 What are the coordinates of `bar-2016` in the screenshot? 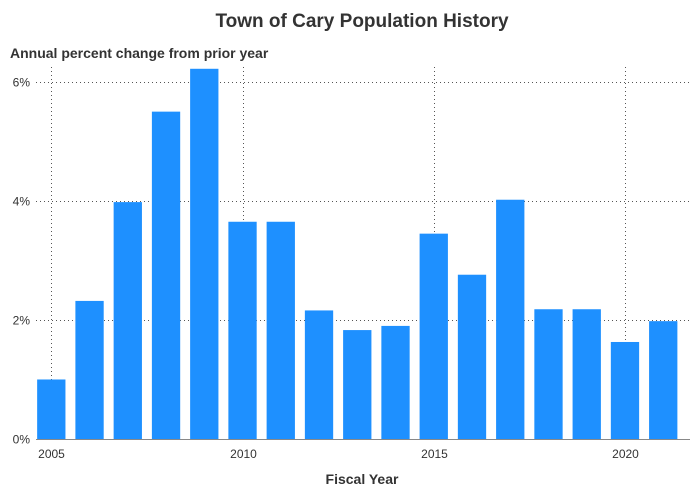 It's located at (472, 356).